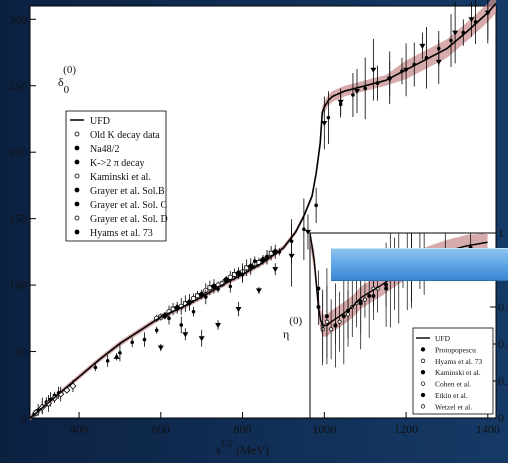 This screenshot has height=463, width=508. I want to click on inset-legend-item: Etkin et al., so click(451, 395).